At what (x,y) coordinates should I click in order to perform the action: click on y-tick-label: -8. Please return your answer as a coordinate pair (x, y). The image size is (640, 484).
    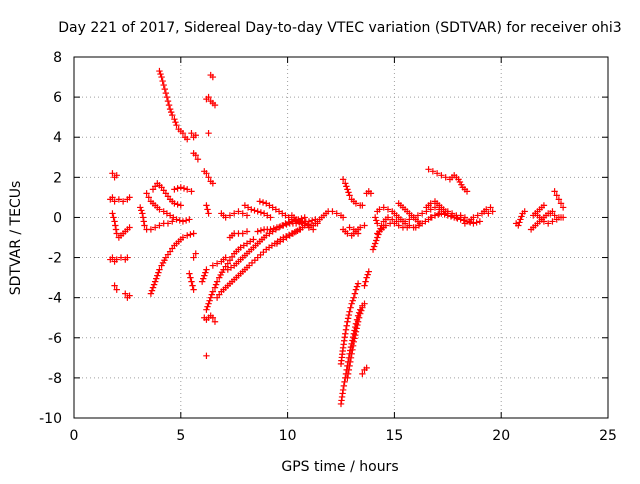
    Looking at the image, I should click on (55, 379).